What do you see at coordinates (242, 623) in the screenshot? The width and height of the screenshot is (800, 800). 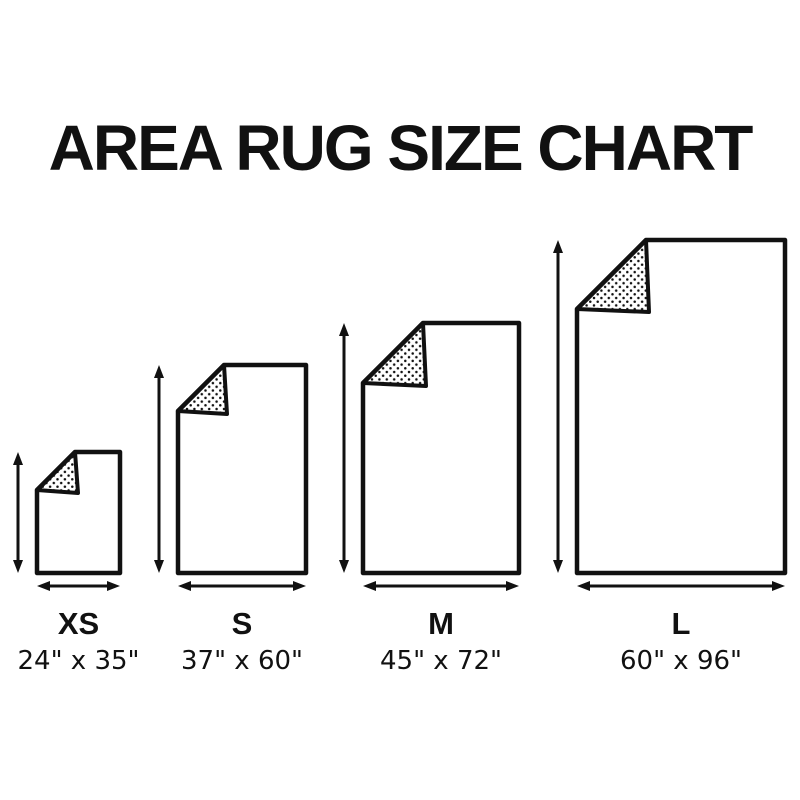 I see `size-letter-s: S` at bounding box center [242, 623].